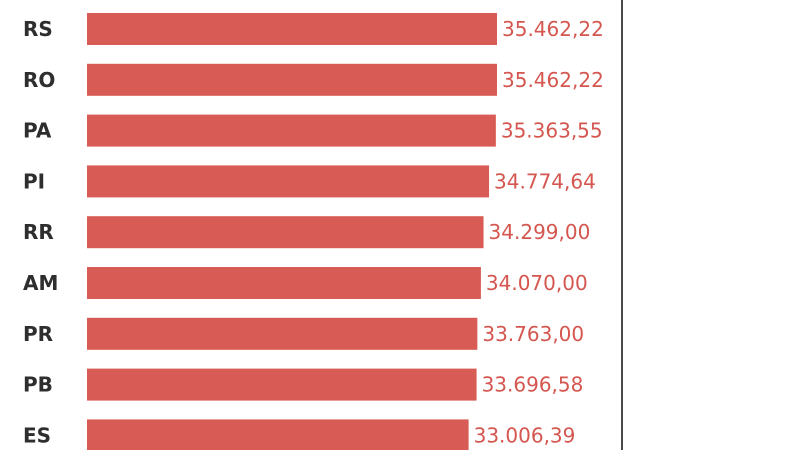  What do you see at coordinates (533, 334) in the screenshot?
I see `value-label: 33.763,00` at bounding box center [533, 334].